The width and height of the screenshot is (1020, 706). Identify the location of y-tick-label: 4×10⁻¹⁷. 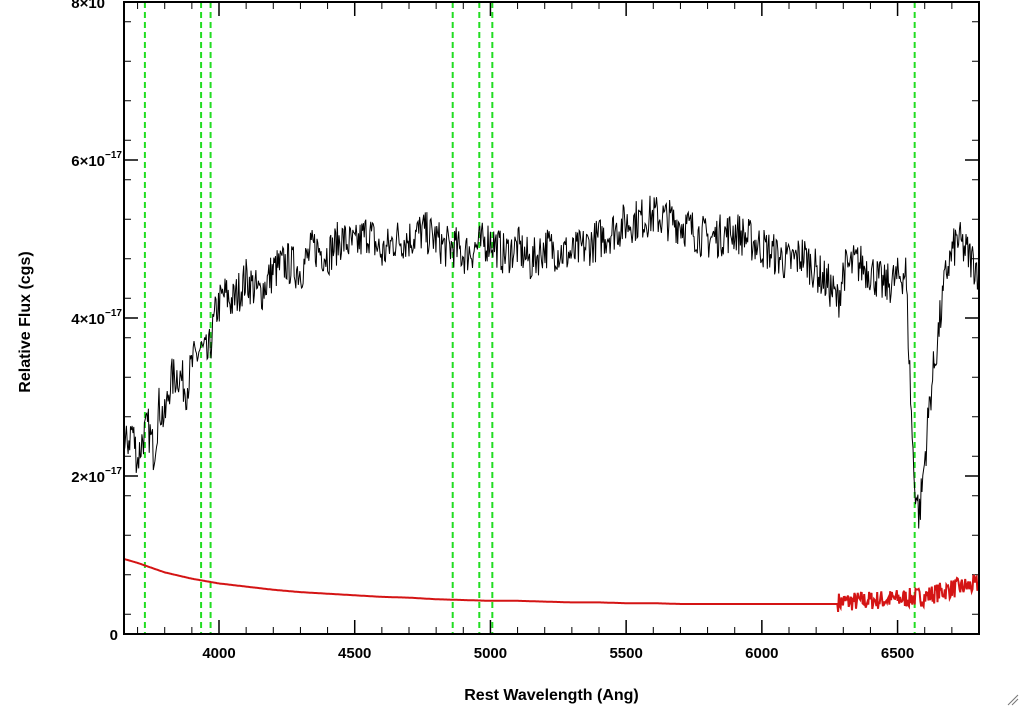
(96, 318).